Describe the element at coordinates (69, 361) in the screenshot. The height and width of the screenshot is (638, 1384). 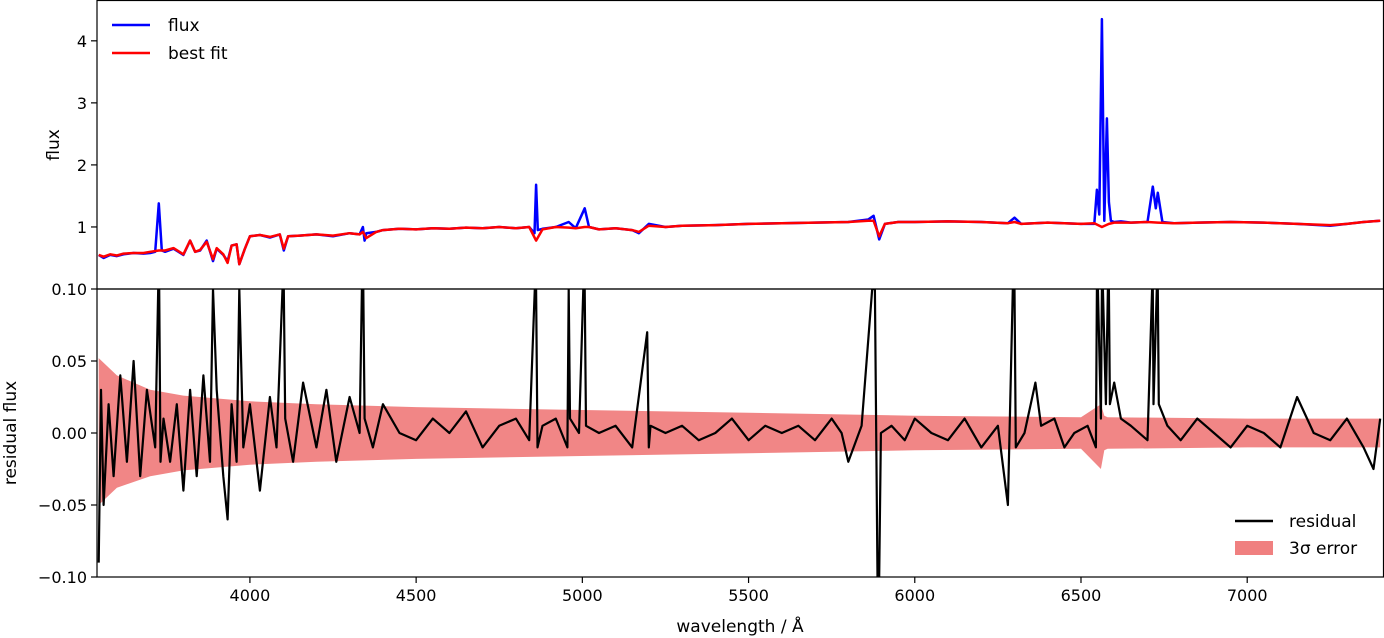
I see `residual-ytick-label: 0.05` at that location.